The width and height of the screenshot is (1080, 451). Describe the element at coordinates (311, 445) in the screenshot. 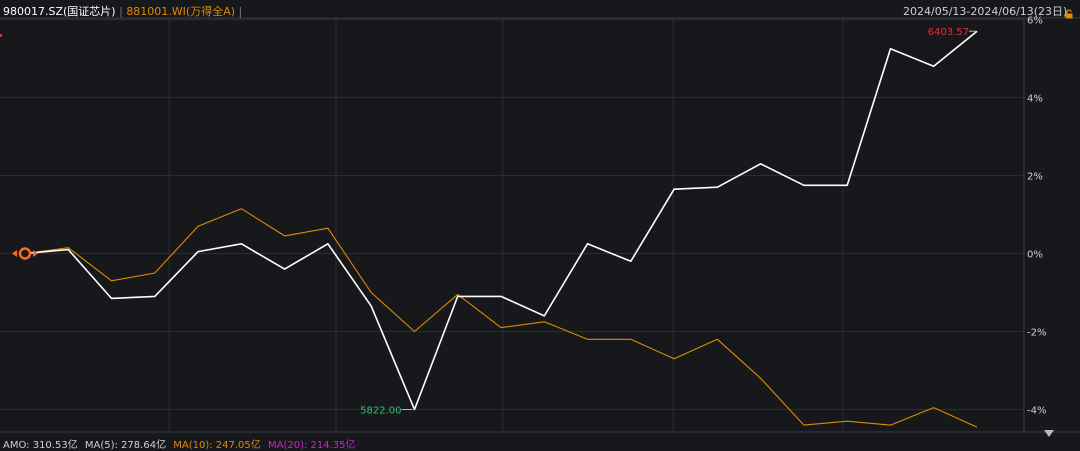

I see `ma20-value: MA(20): 214.35亿` at that location.